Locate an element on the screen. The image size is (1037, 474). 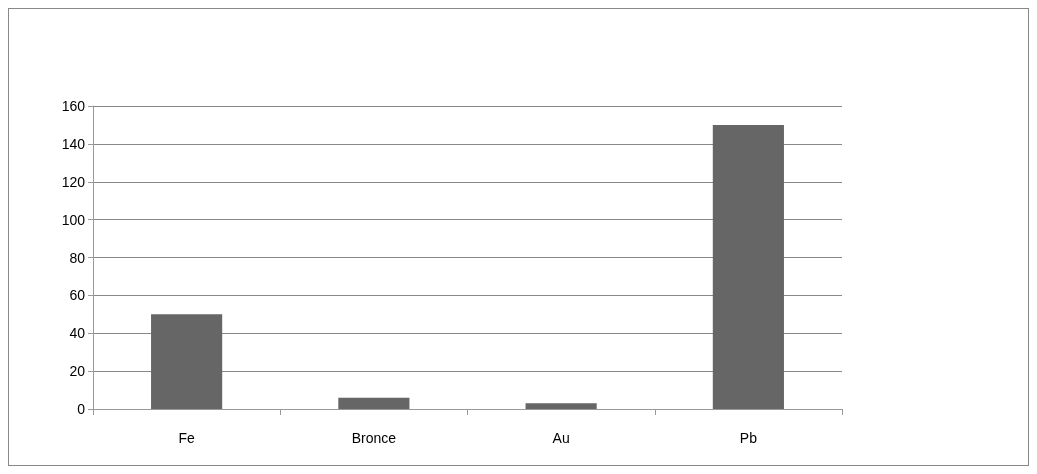
x-tick-label: Fe is located at coordinates (186, 438).